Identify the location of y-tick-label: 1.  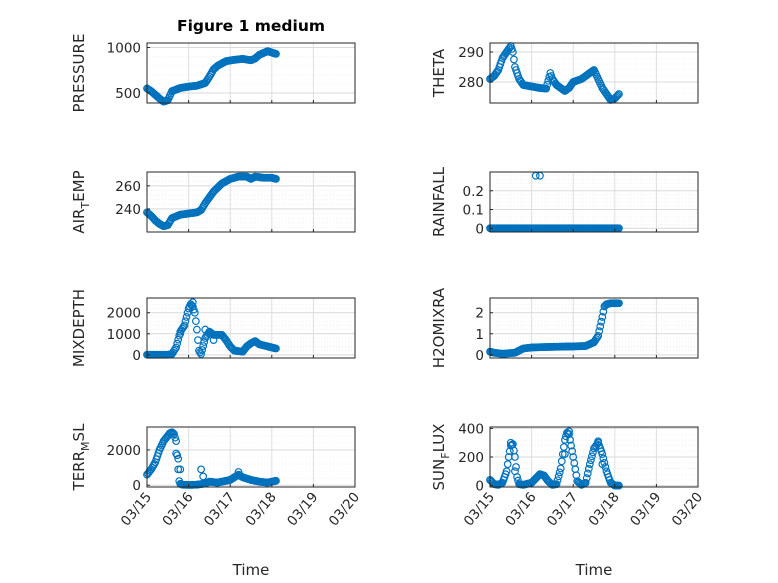
(479, 335).